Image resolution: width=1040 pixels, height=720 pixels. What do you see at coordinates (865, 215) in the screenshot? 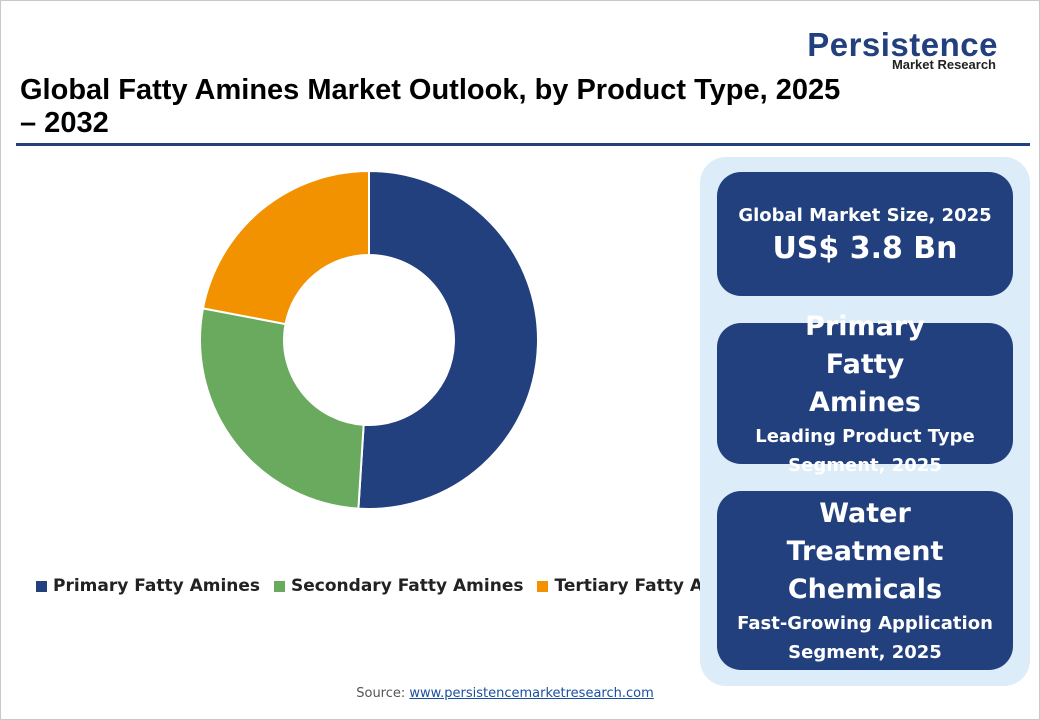
I see `card-label: Global Market Size, 2025` at bounding box center [865, 215].